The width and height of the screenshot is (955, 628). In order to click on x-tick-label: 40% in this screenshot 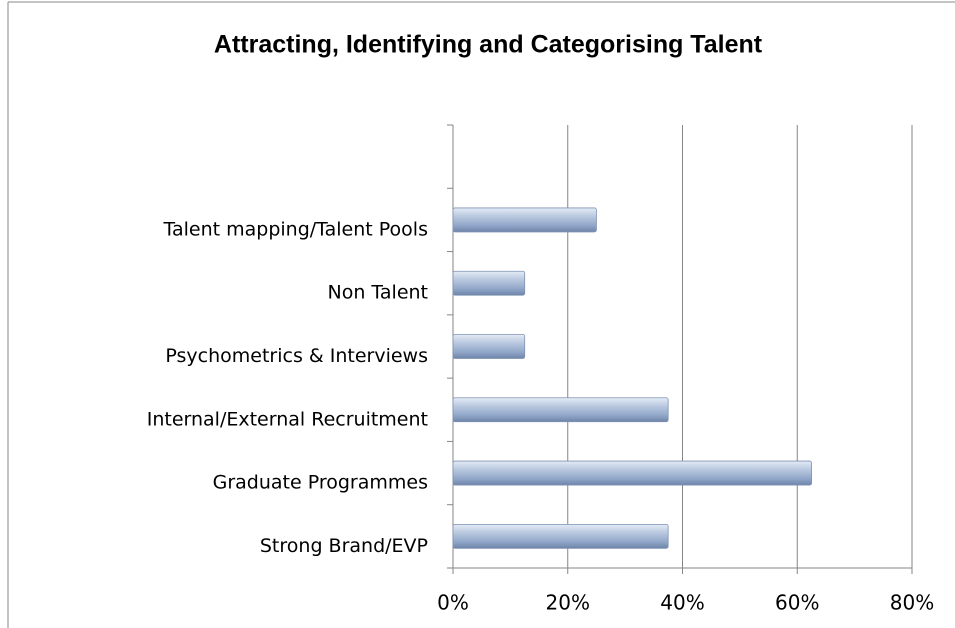, I will do `click(682, 603)`.